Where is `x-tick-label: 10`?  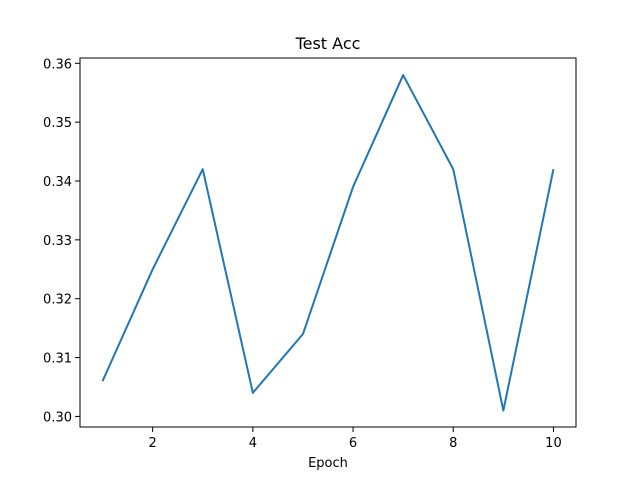
x-tick-label: 10 is located at coordinates (553, 443).